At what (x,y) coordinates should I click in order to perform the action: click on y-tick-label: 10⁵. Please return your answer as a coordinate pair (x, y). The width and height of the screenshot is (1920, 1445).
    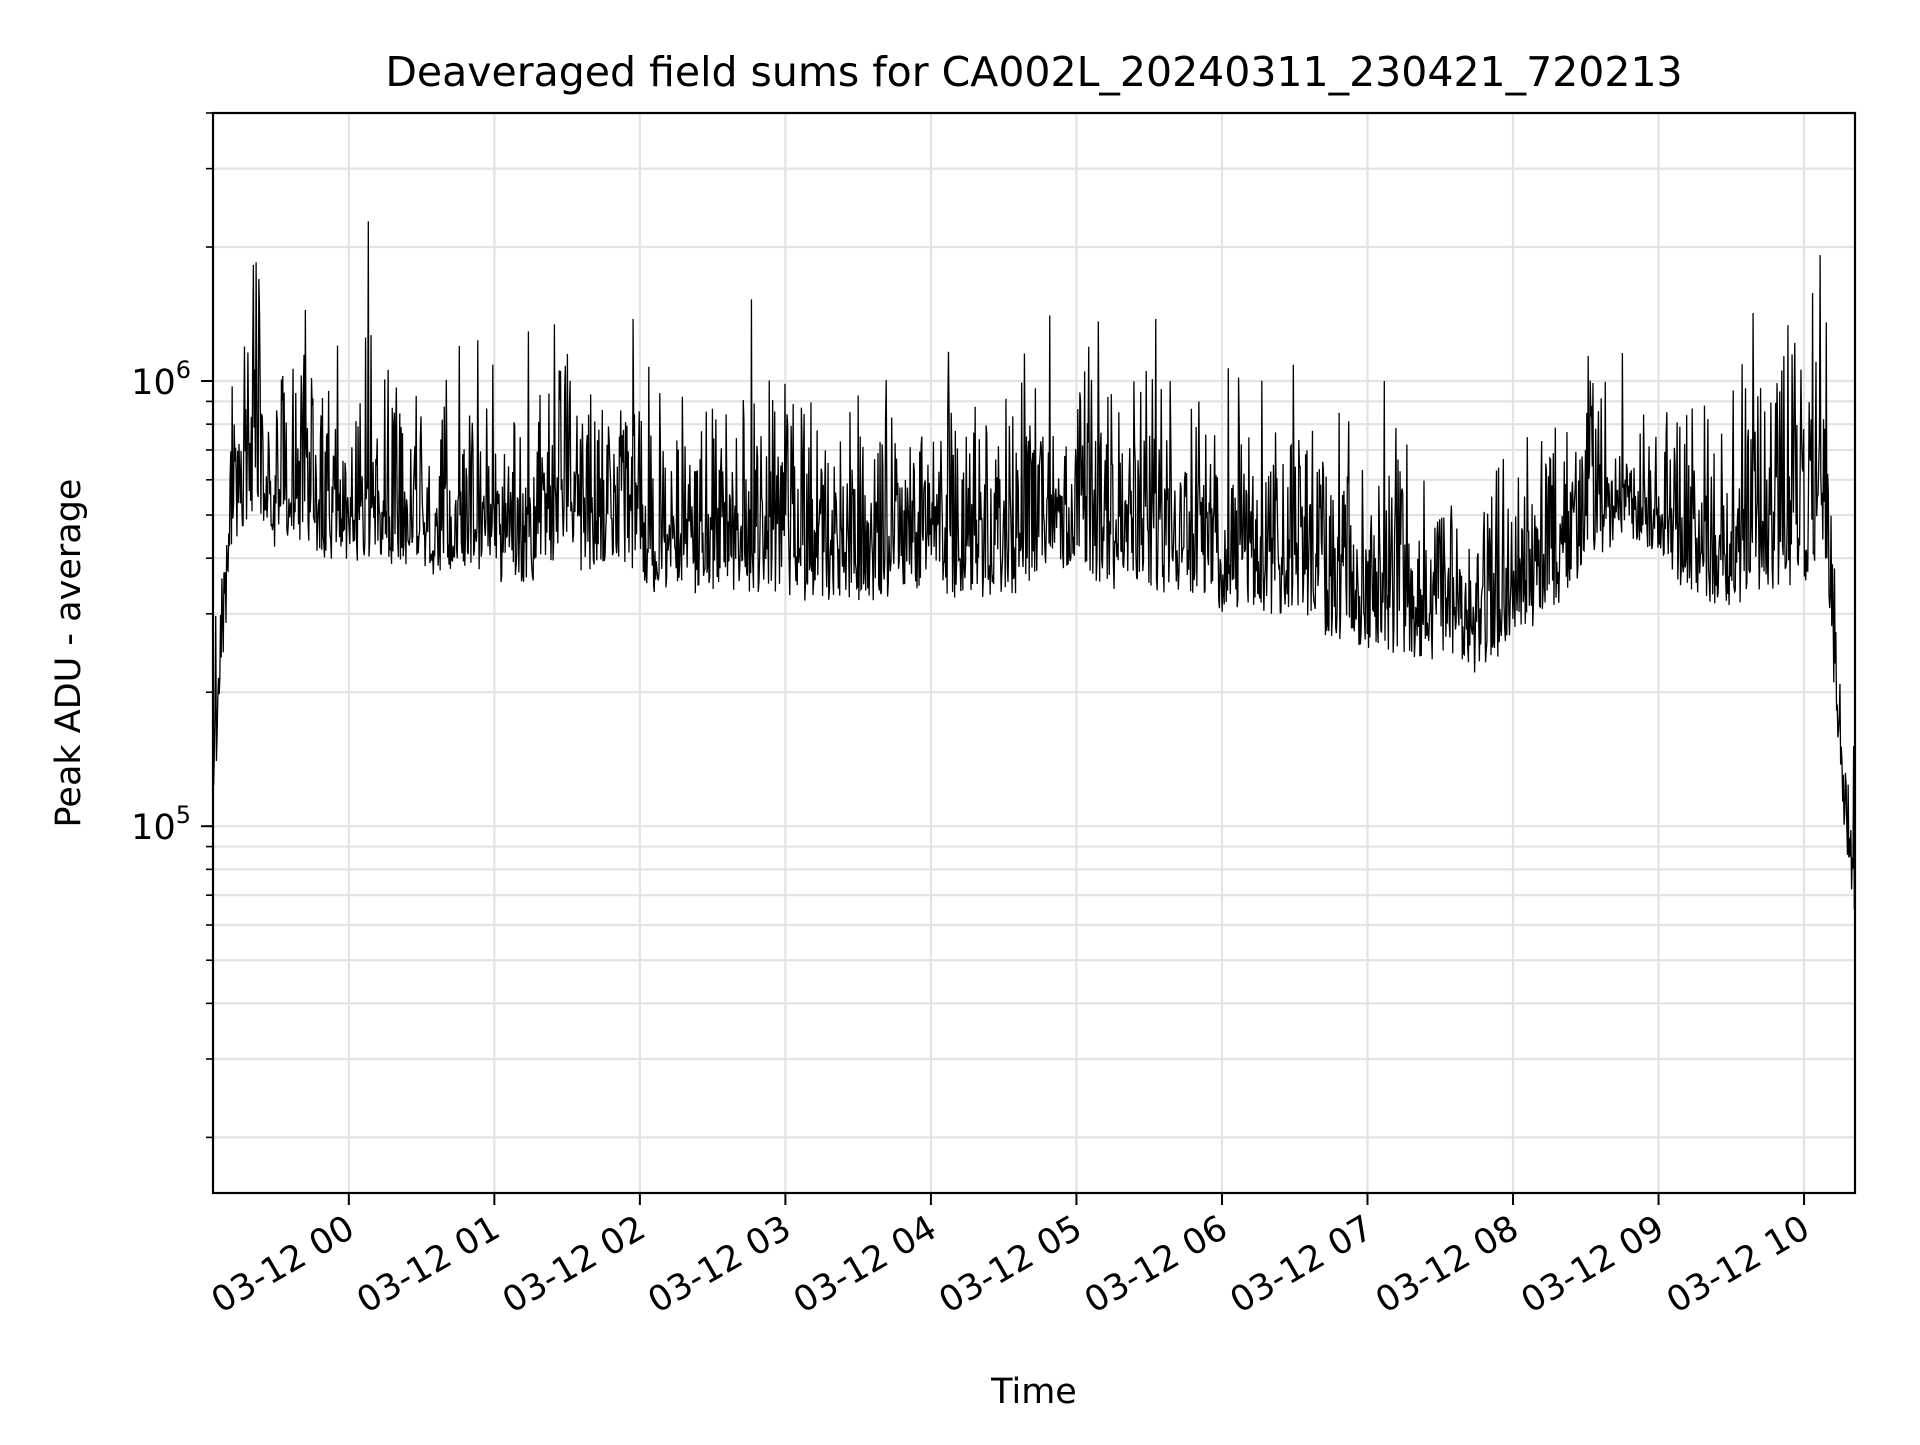
    Looking at the image, I should click on (161, 824).